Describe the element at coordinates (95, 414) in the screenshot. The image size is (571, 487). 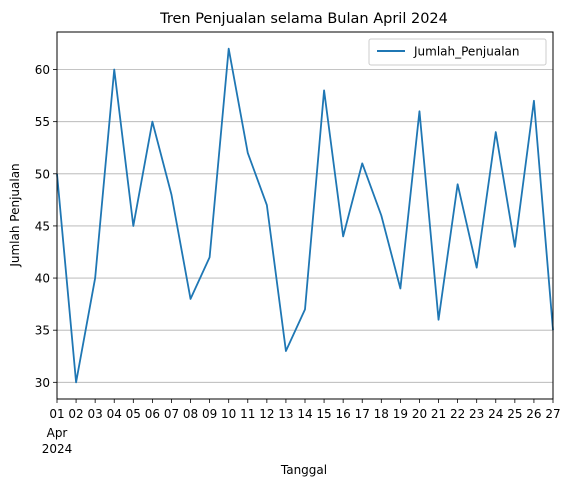
I see `x-tick-label: 03` at that location.